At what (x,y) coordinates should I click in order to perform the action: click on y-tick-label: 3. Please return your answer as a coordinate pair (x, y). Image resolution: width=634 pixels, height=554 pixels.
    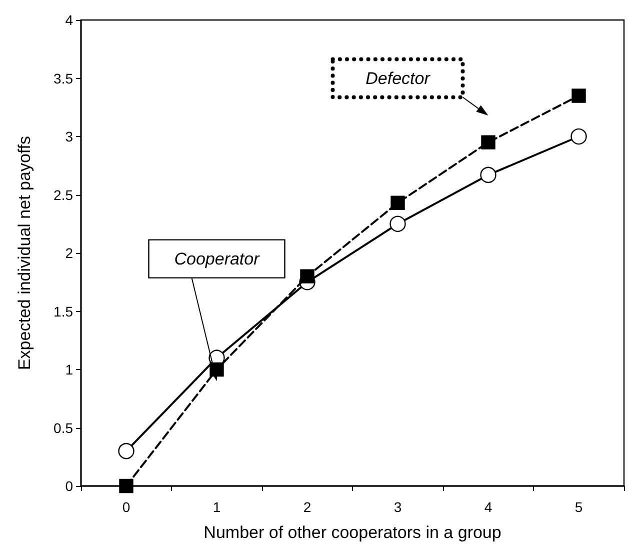
    Looking at the image, I should click on (69, 136).